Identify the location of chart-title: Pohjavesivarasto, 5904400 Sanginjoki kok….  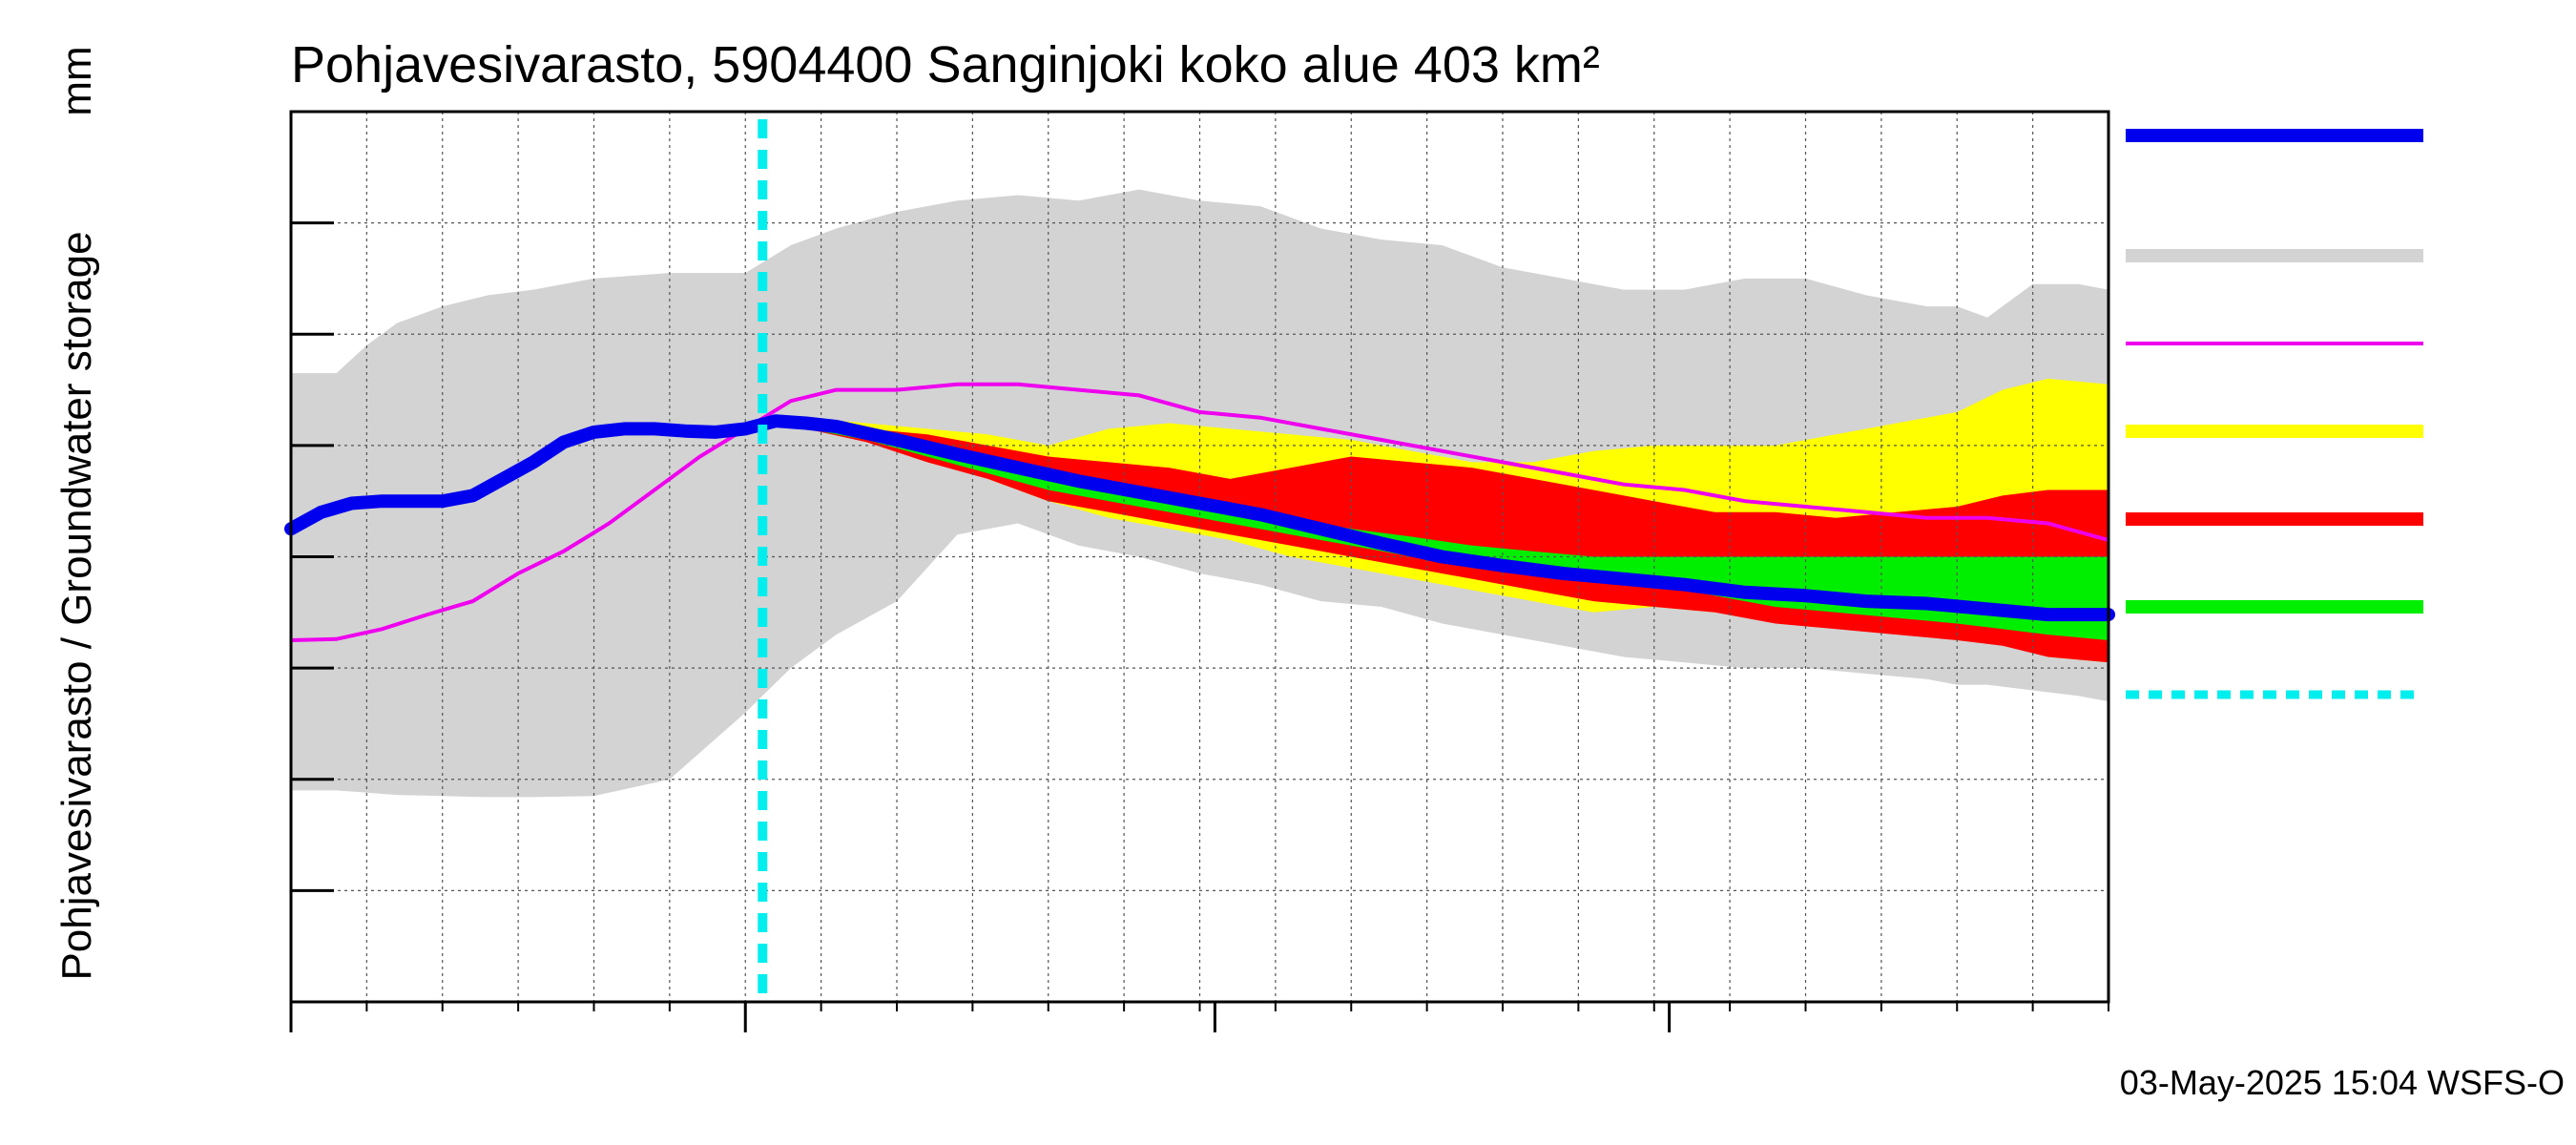
(945, 65).